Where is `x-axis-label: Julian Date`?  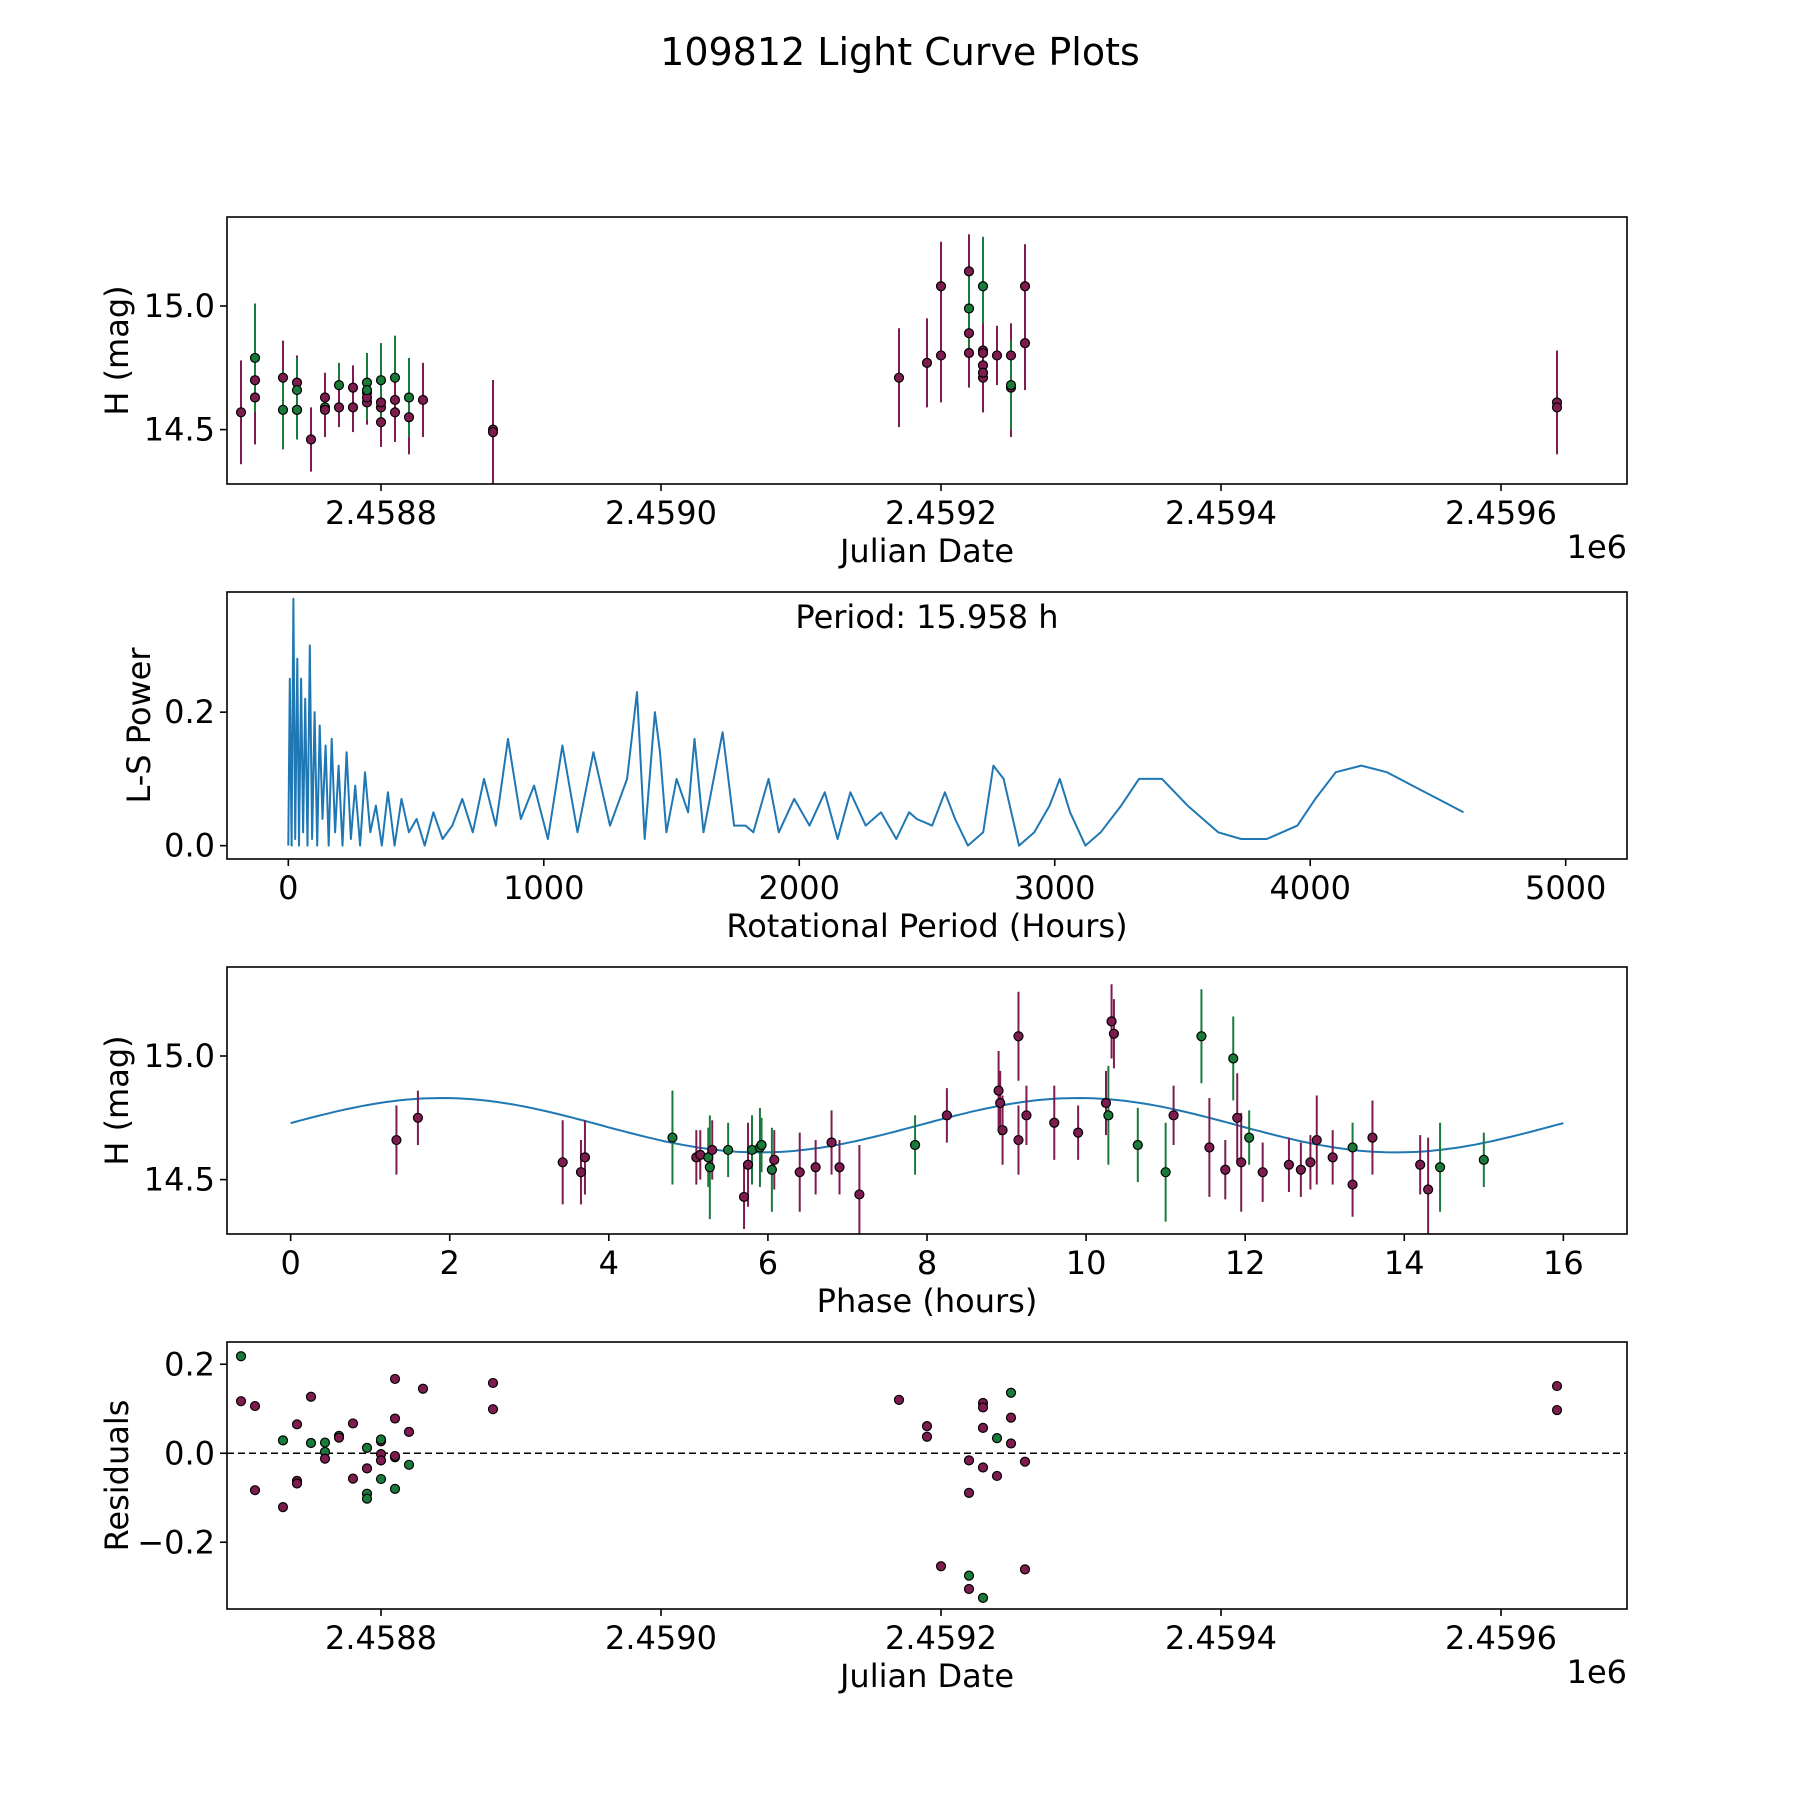 x-axis-label: Julian Date is located at coordinates (926, 551).